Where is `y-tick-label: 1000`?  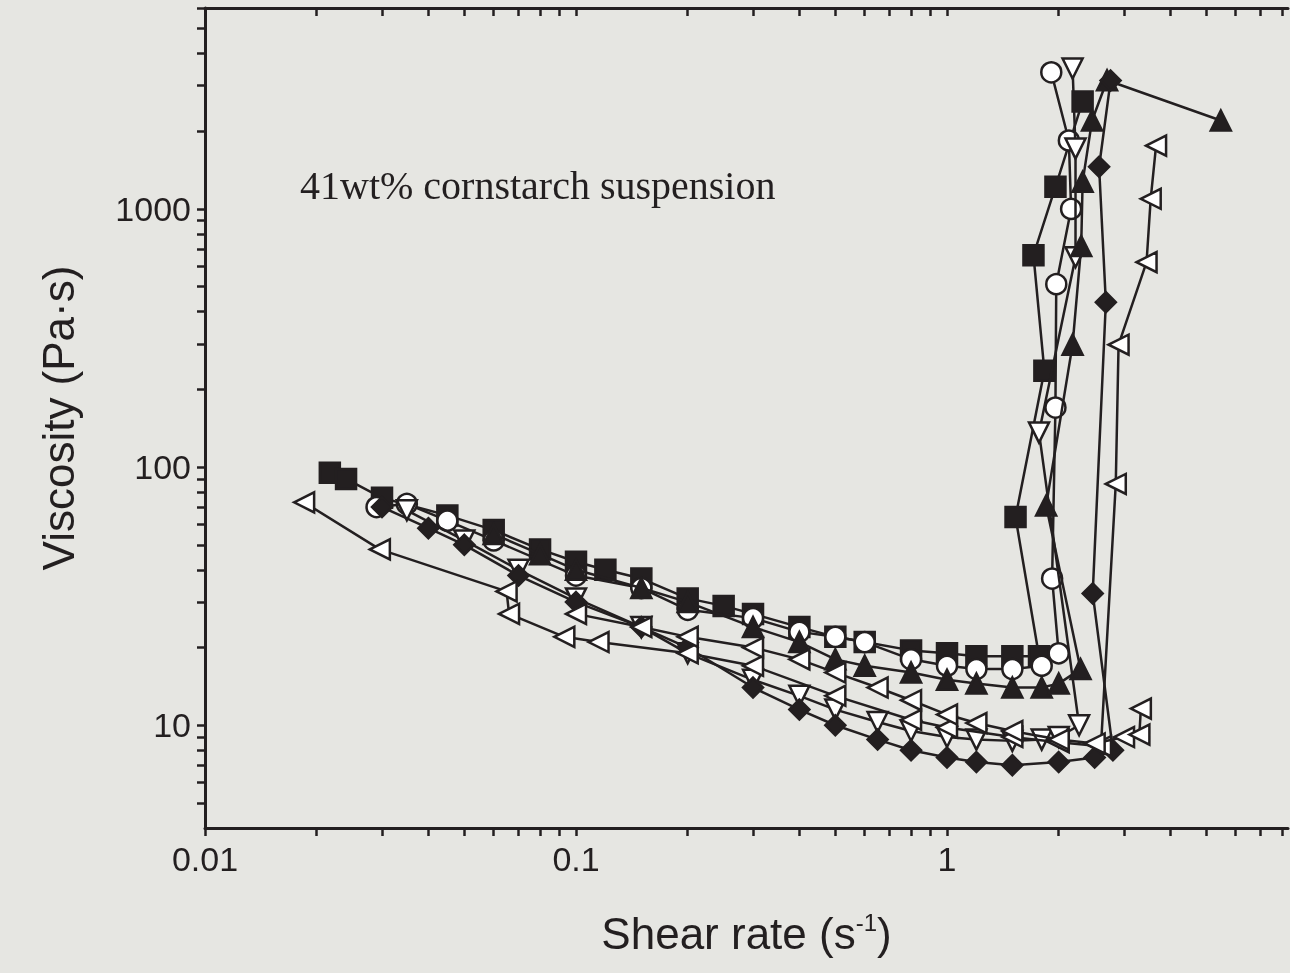
y-tick-label: 1000 is located at coordinates (153, 208).